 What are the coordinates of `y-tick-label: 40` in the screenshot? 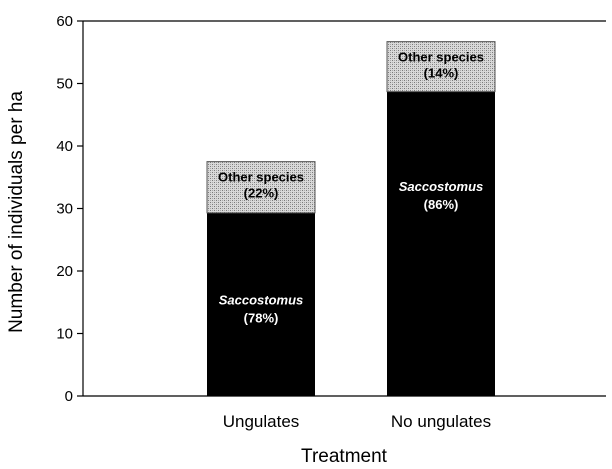 It's located at (64, 146).